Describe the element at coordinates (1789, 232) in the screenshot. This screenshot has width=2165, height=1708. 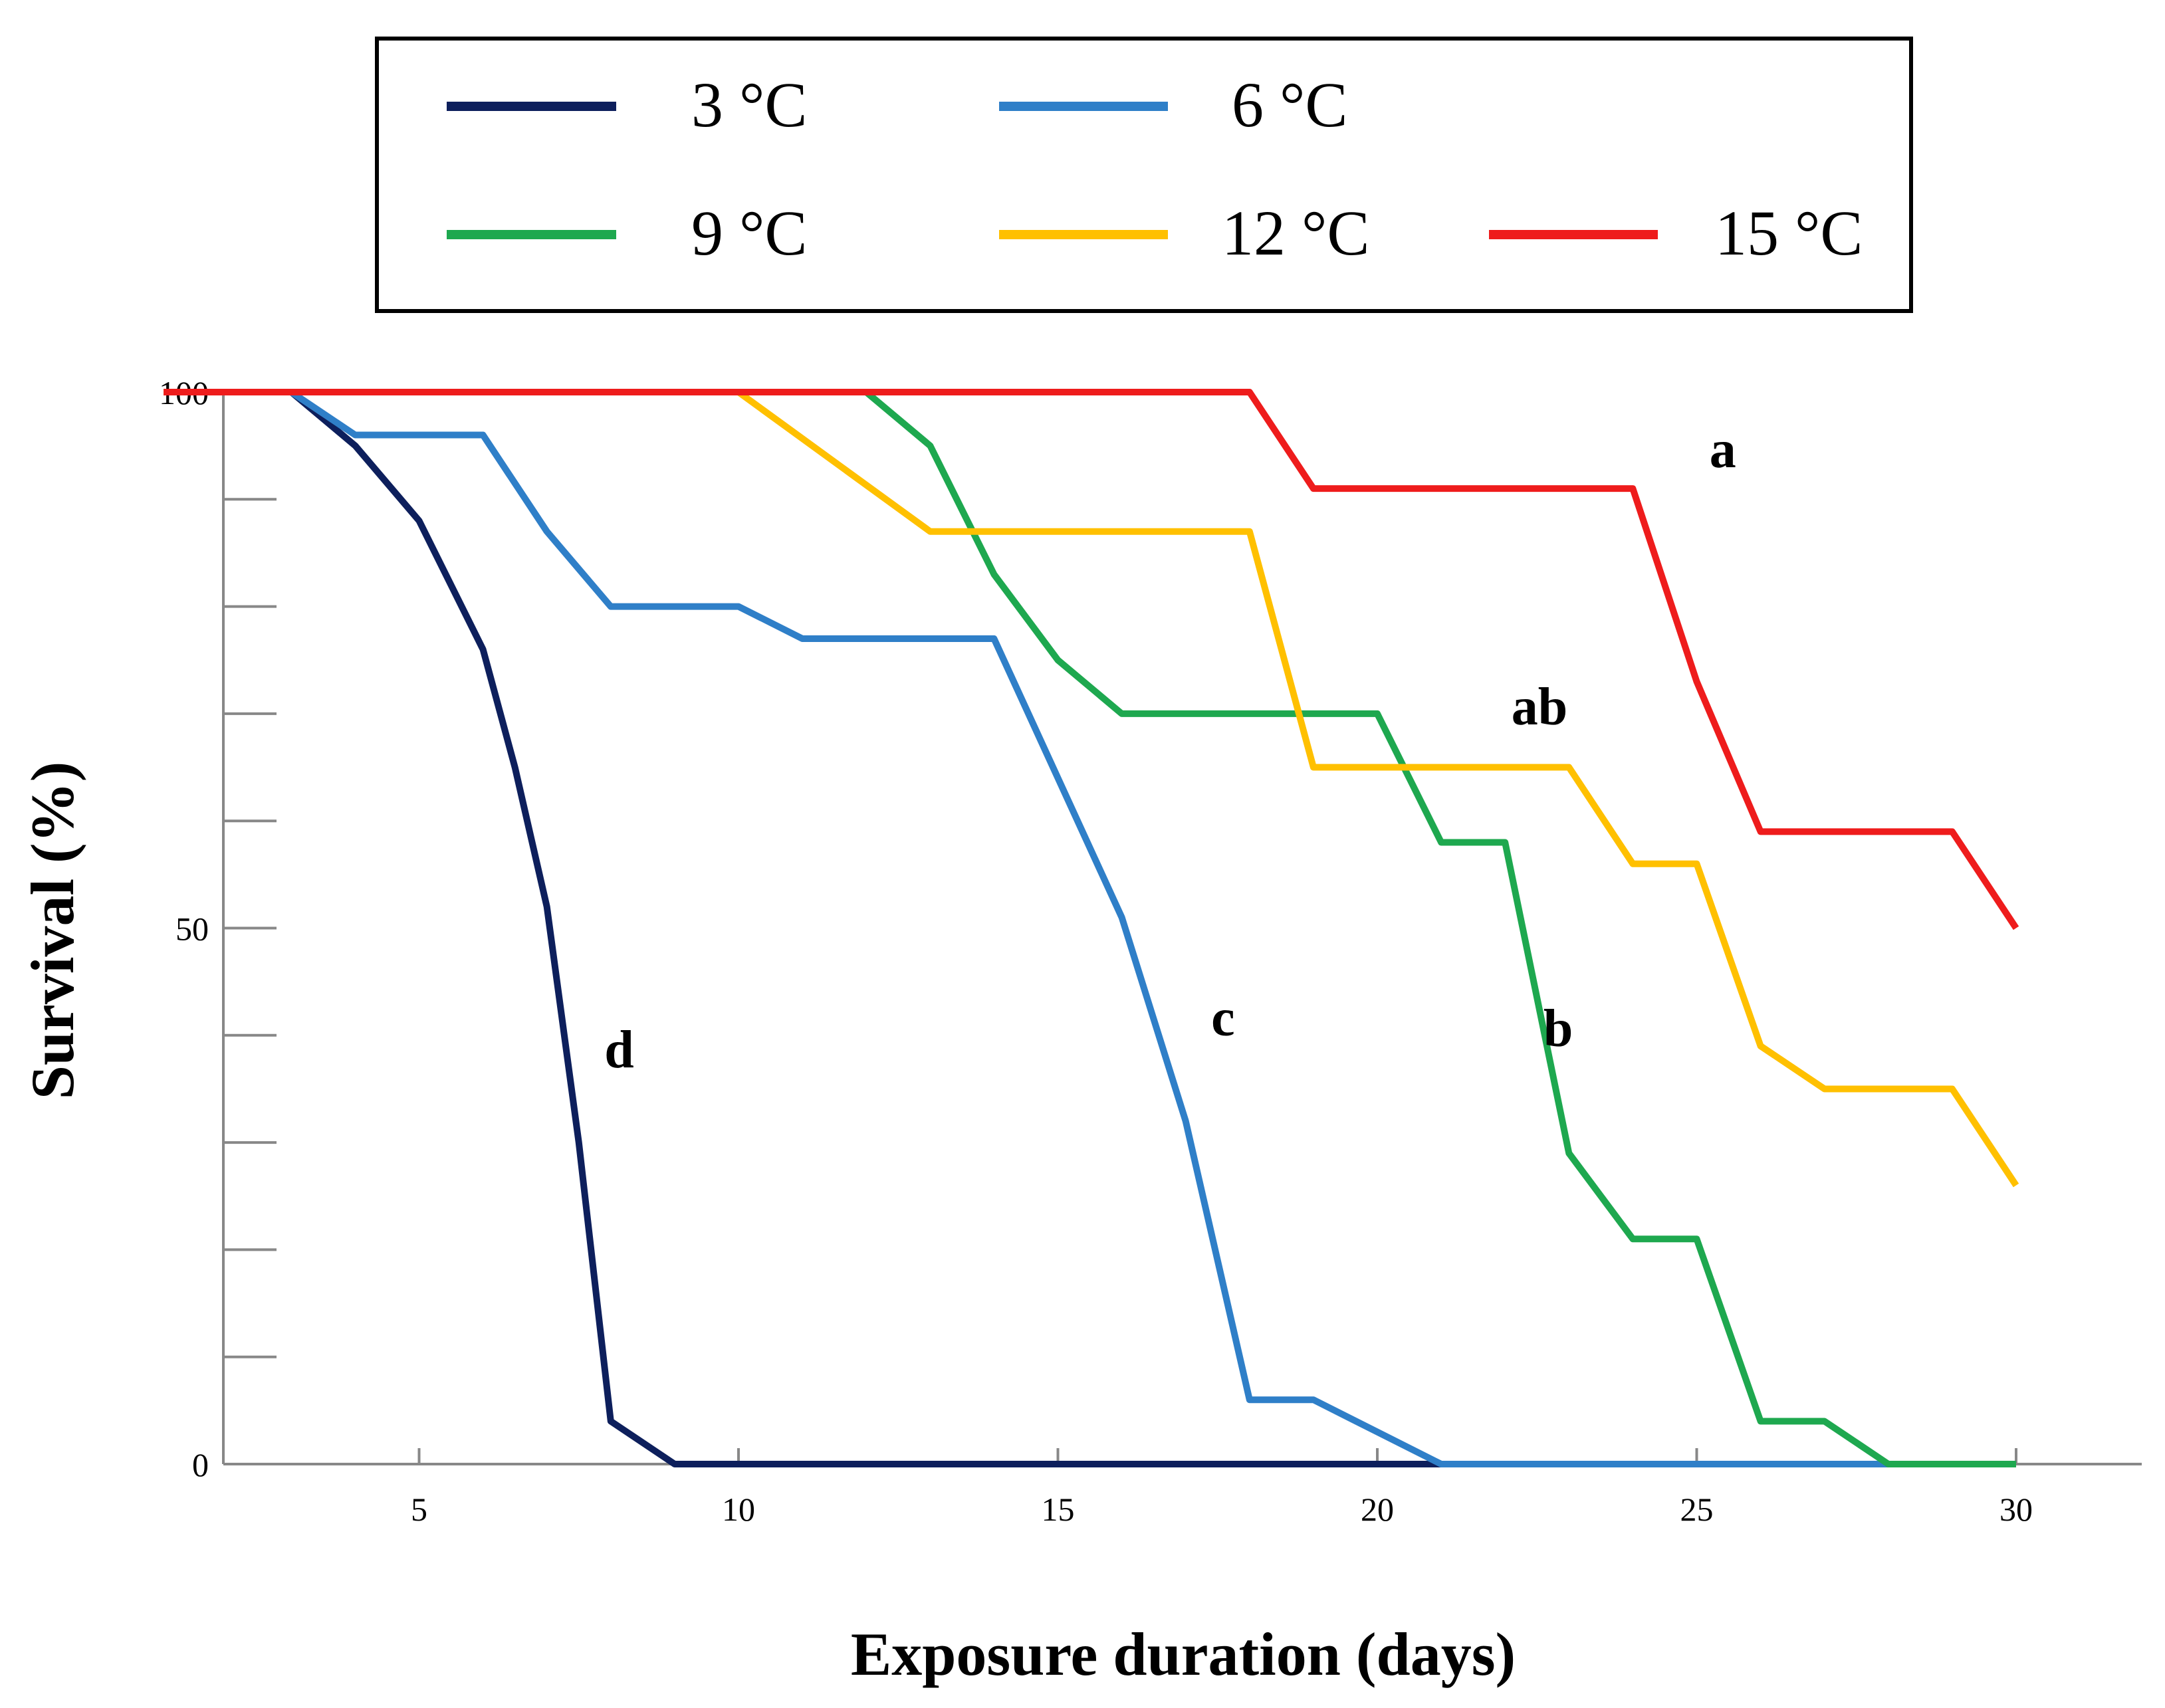
I see `legend-label-15c: 15 °C` at that location.